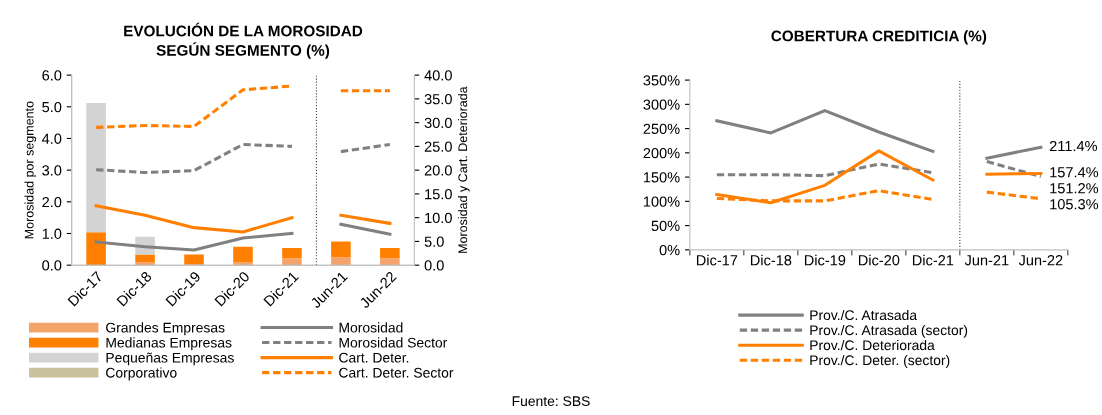 Image resolution: width=1102 pixels, height=415 pixels. I want to click on data-label: 151.2%, so click(1074, 188).